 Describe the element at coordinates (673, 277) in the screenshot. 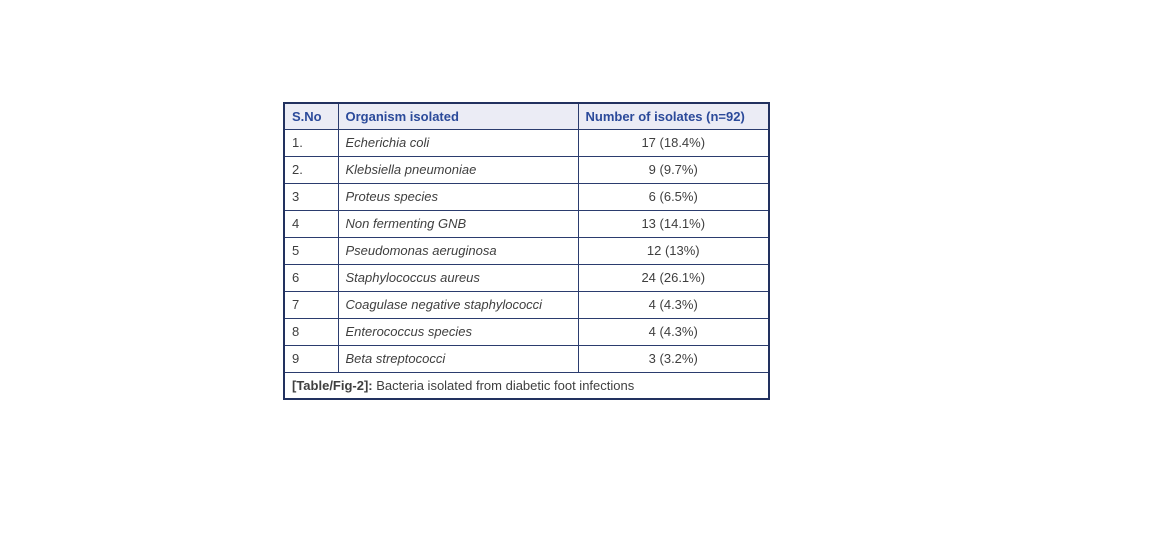

I see `count-cell: 24 (26.1%)` at that location.